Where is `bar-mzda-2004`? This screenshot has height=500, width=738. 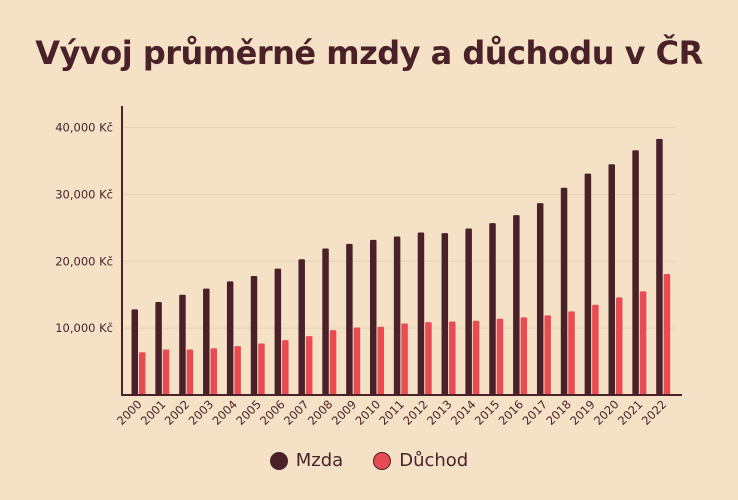 bar-mzda-2004 is located at coordinates (230, 338).